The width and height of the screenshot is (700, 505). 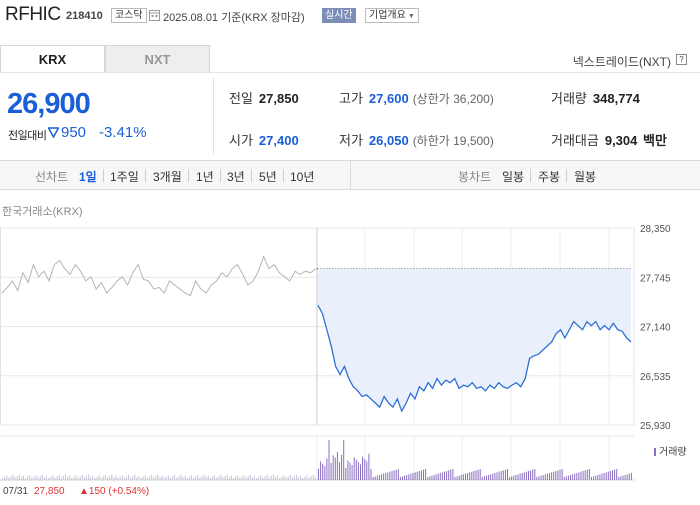 I want to click on candle-weekly: 주봉, so click(x=549, y=177).